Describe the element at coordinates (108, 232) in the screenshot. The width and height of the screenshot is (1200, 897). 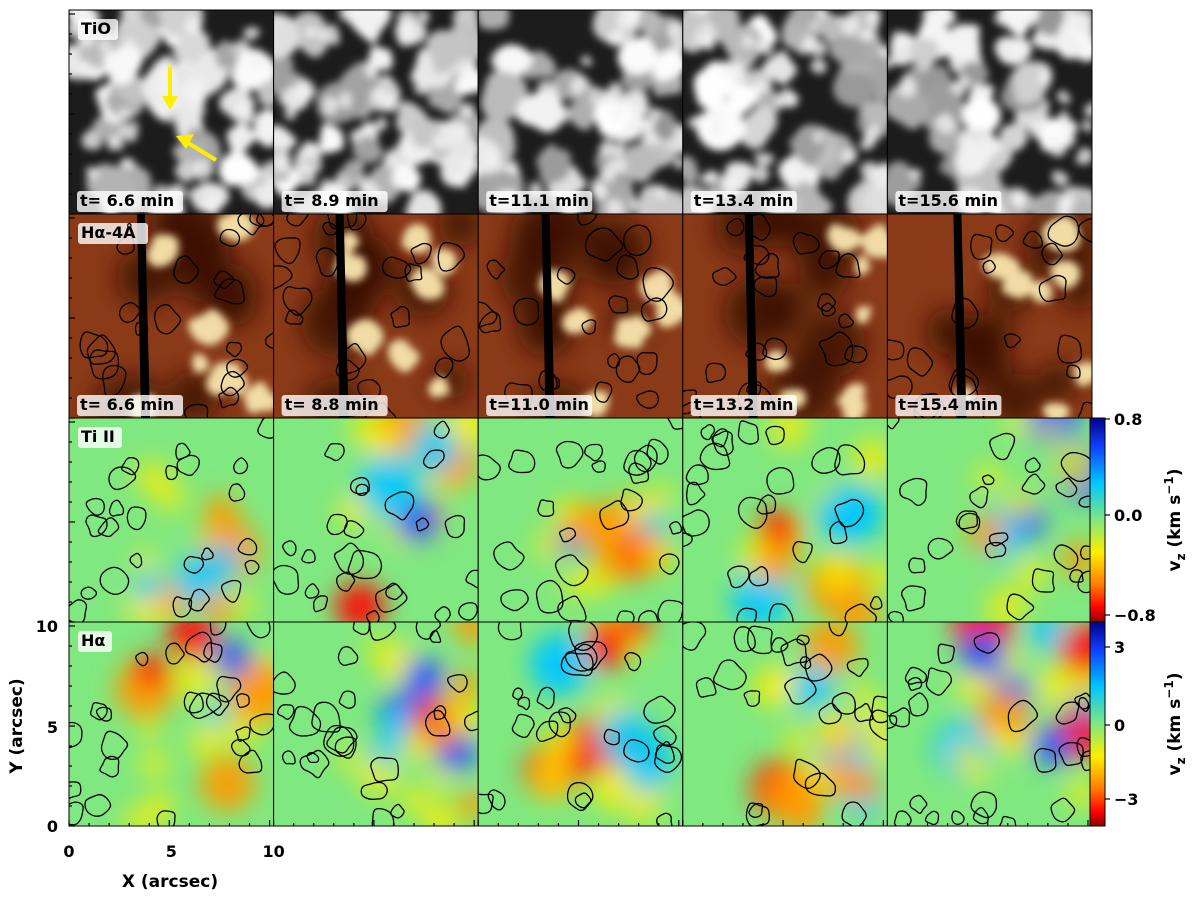
I see `row-label-ha_wing: Hα-4Å` at that location.